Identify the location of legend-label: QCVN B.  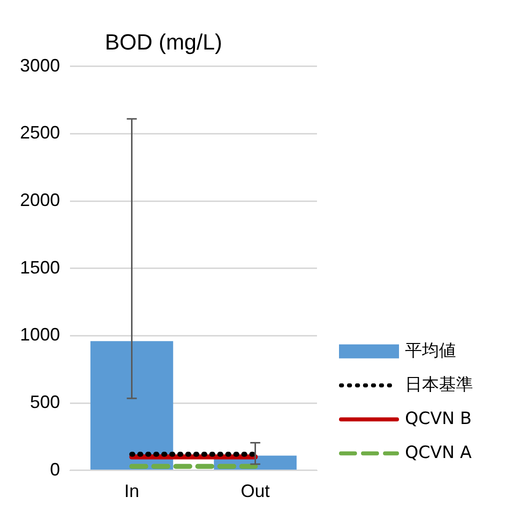
(438, 418).